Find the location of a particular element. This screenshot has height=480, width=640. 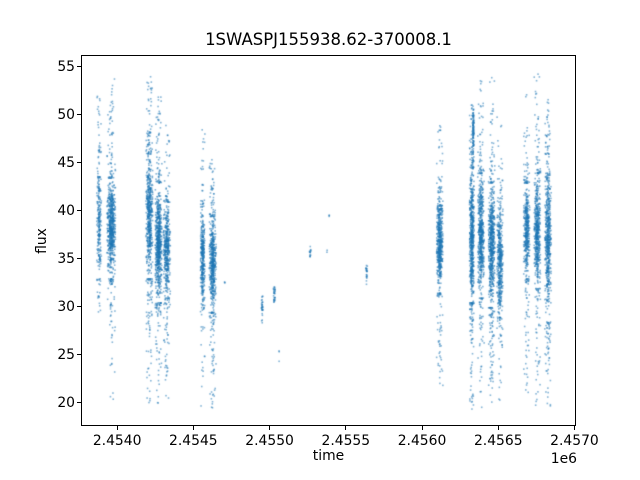

y-tick-label: 50 is located at coordinates (66, 114).